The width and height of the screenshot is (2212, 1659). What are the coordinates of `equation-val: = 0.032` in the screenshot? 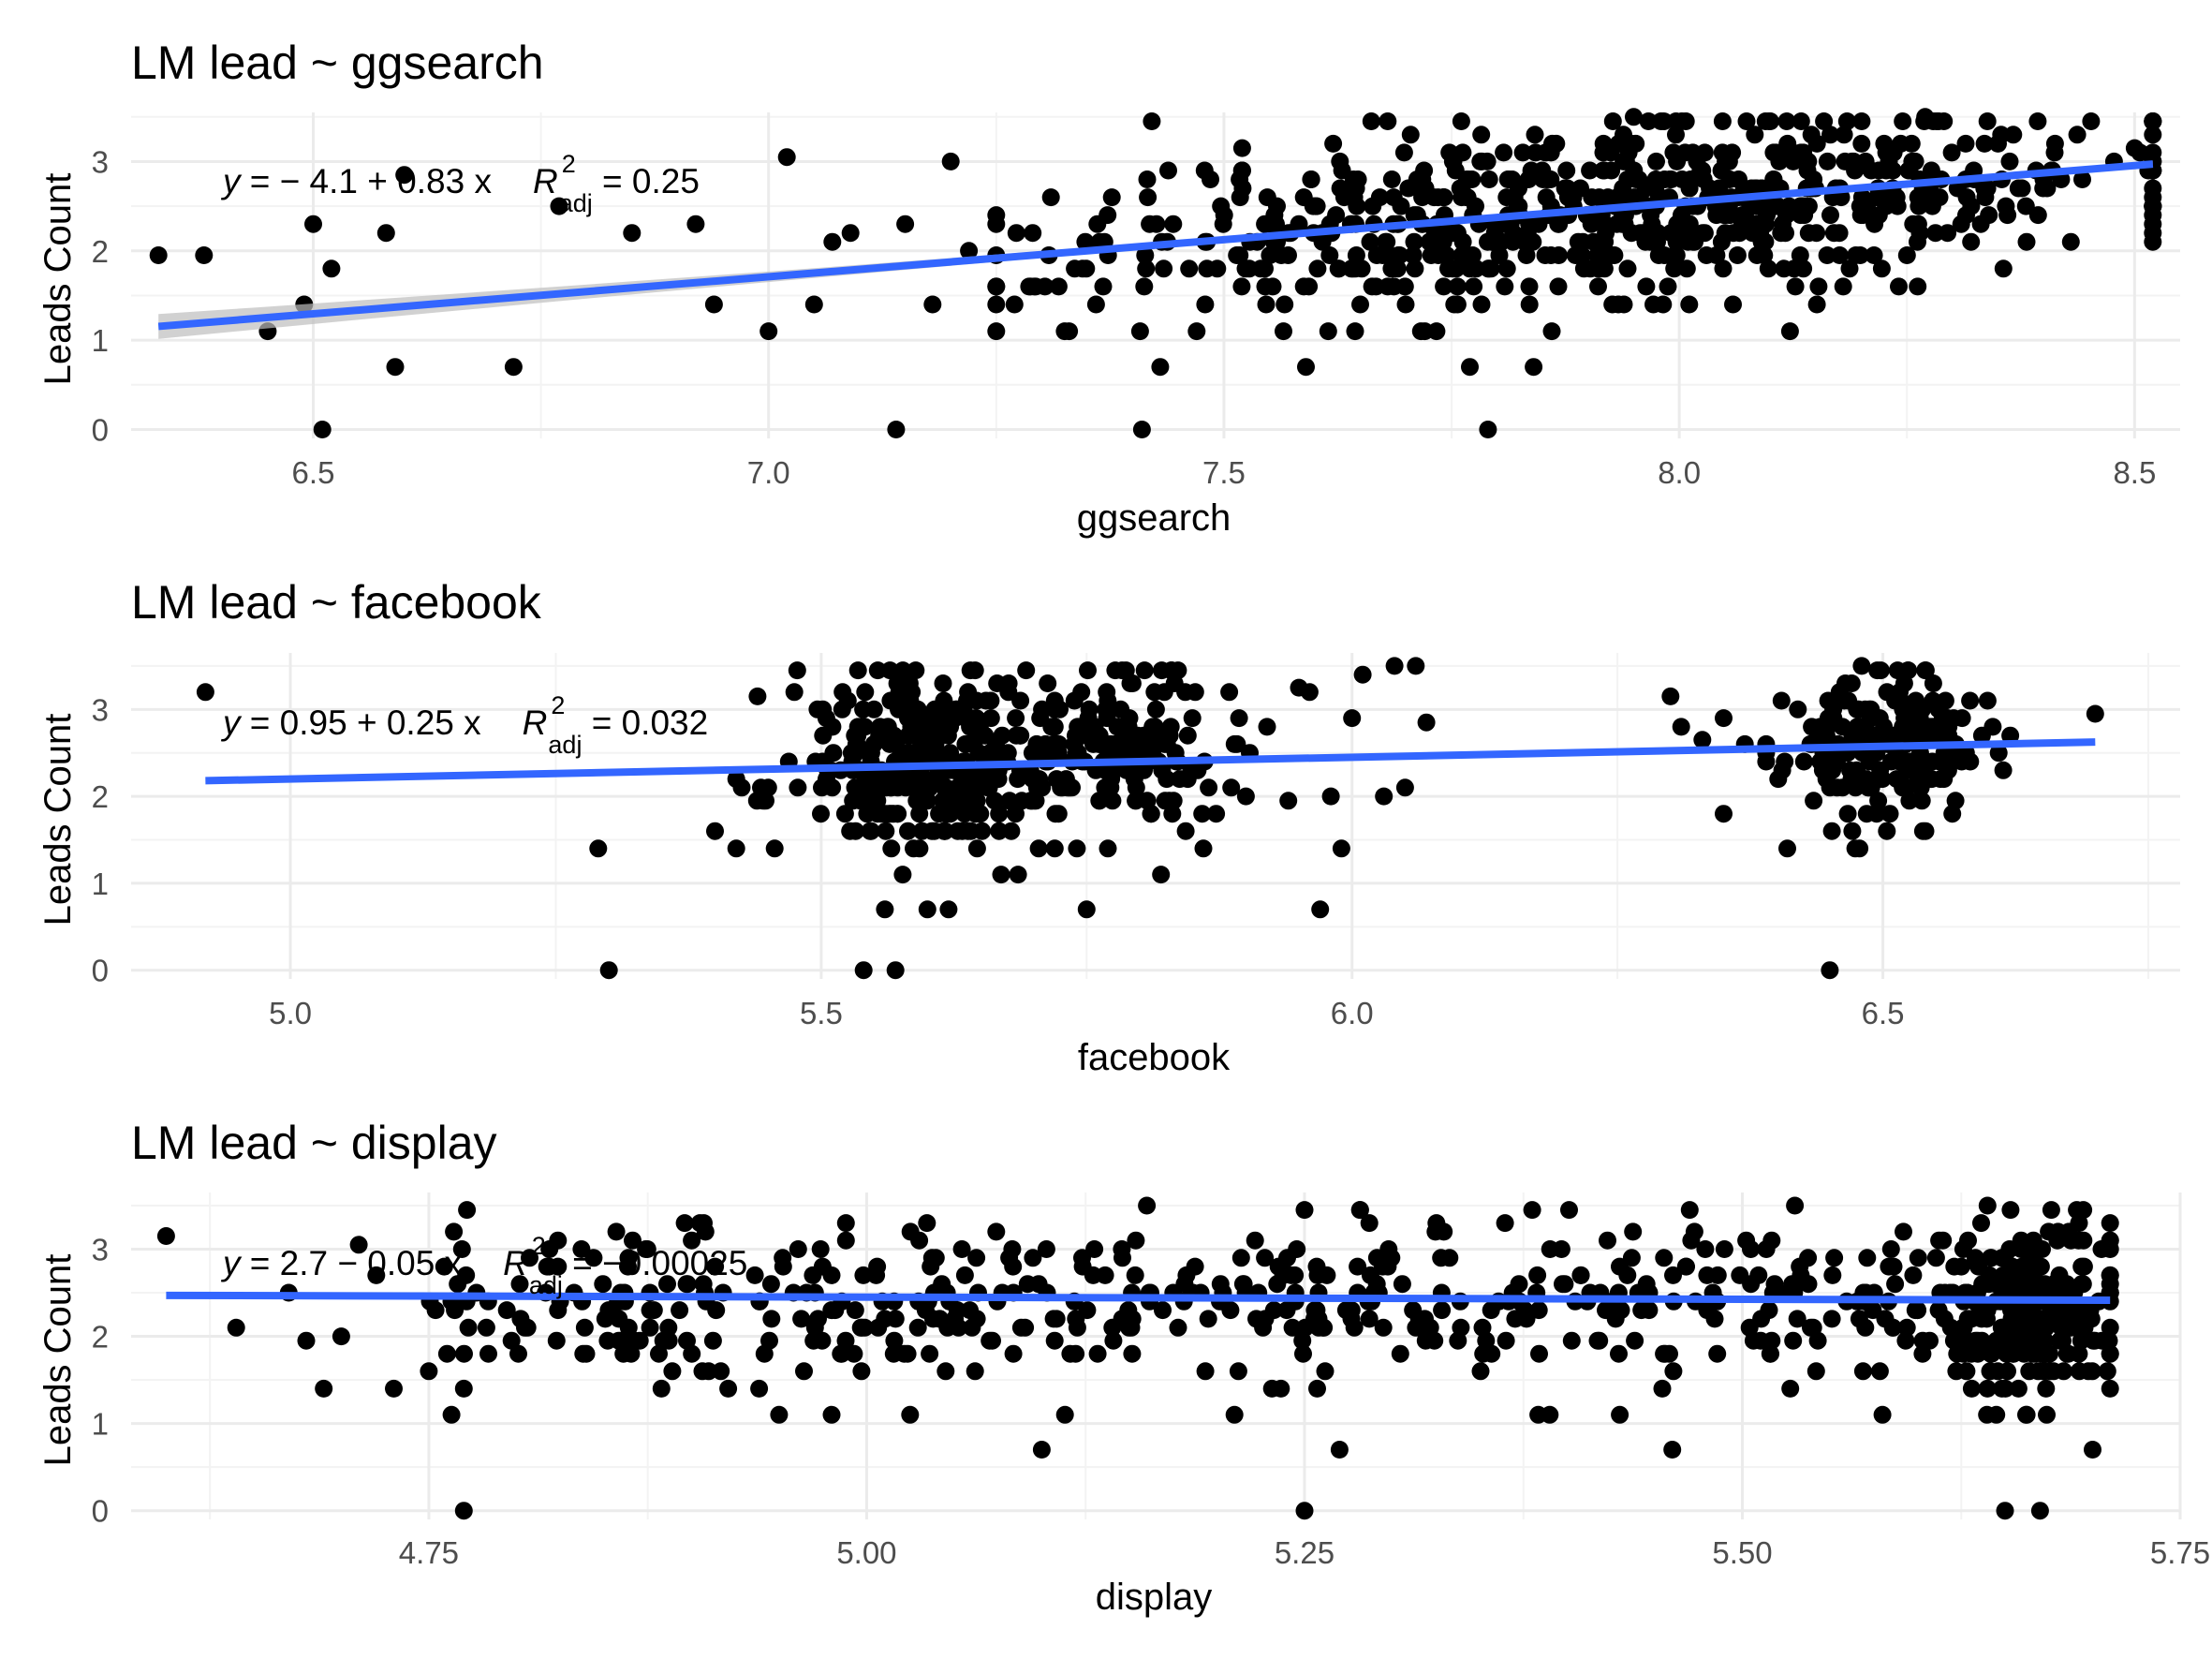 It's located at (645, 723).